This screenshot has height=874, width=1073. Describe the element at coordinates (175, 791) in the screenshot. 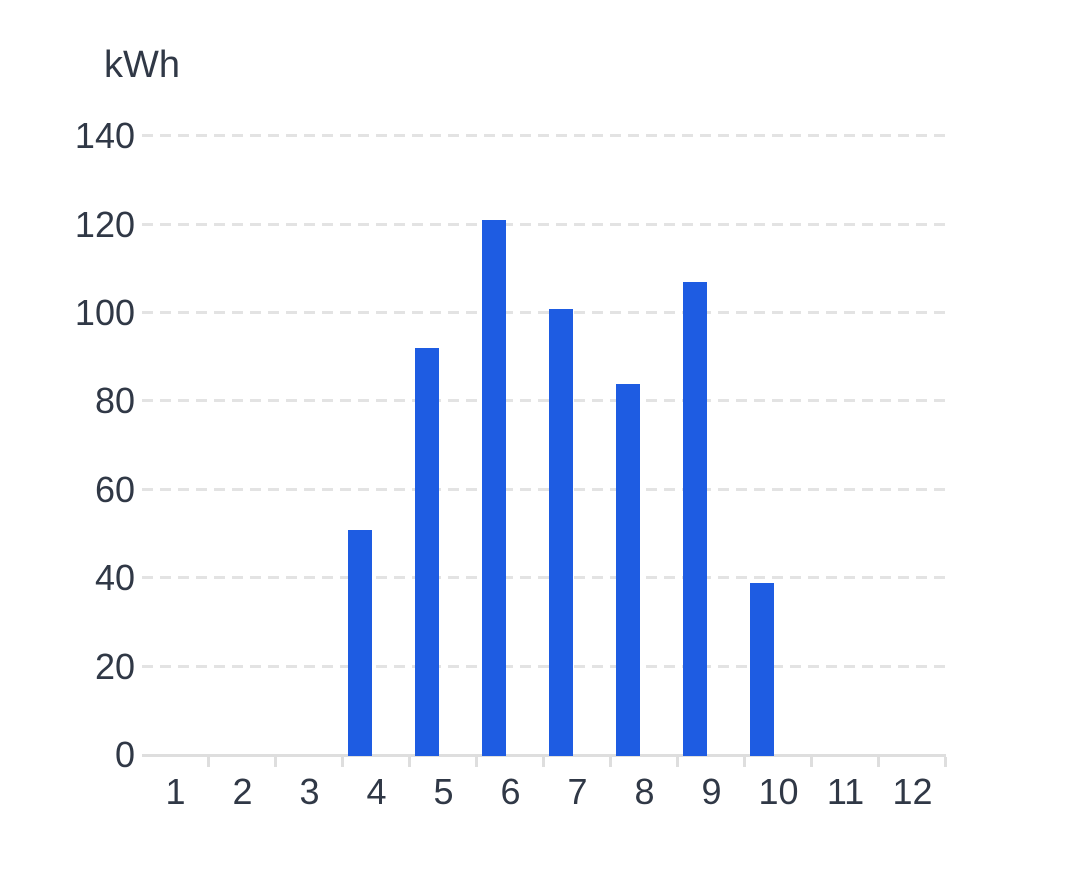

I see `x-tick-label: 1` at that location.